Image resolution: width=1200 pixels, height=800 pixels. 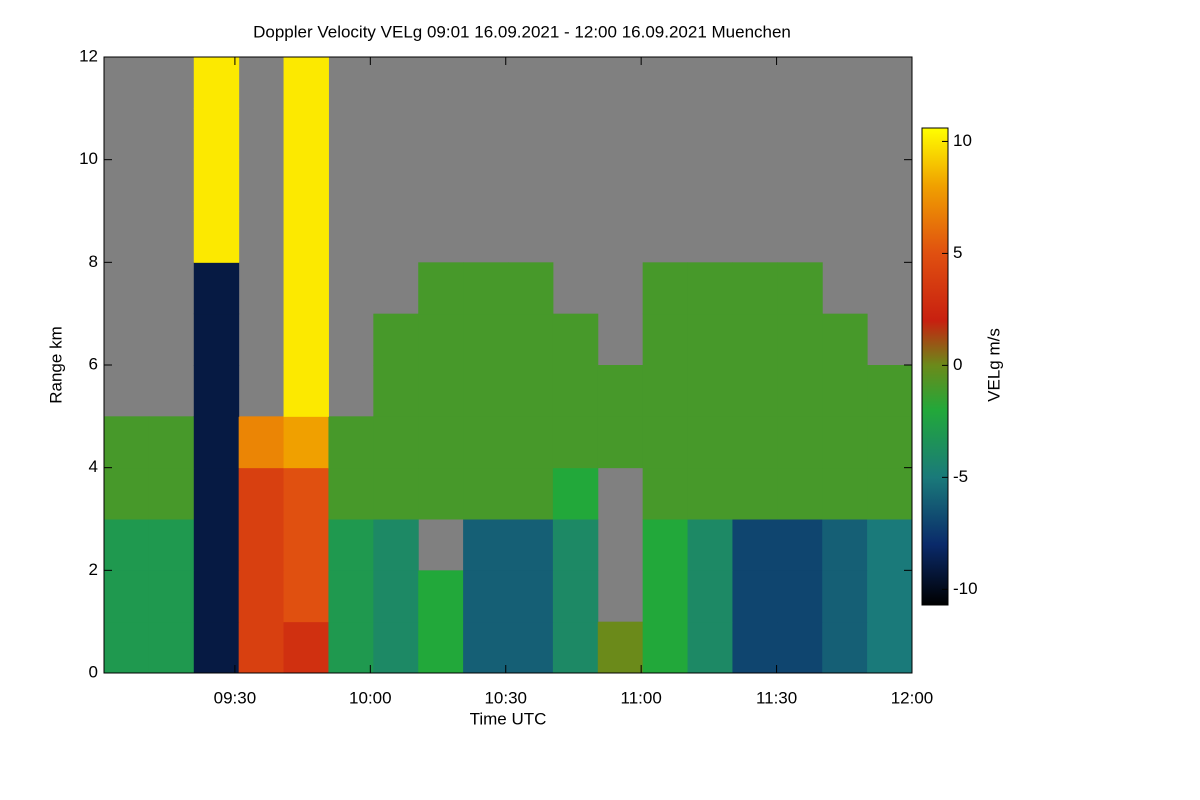 What do you see at coordinates (88, 55) in the screenshot?
I see `y-tick-label: 12` at bounding box center [88, 55].